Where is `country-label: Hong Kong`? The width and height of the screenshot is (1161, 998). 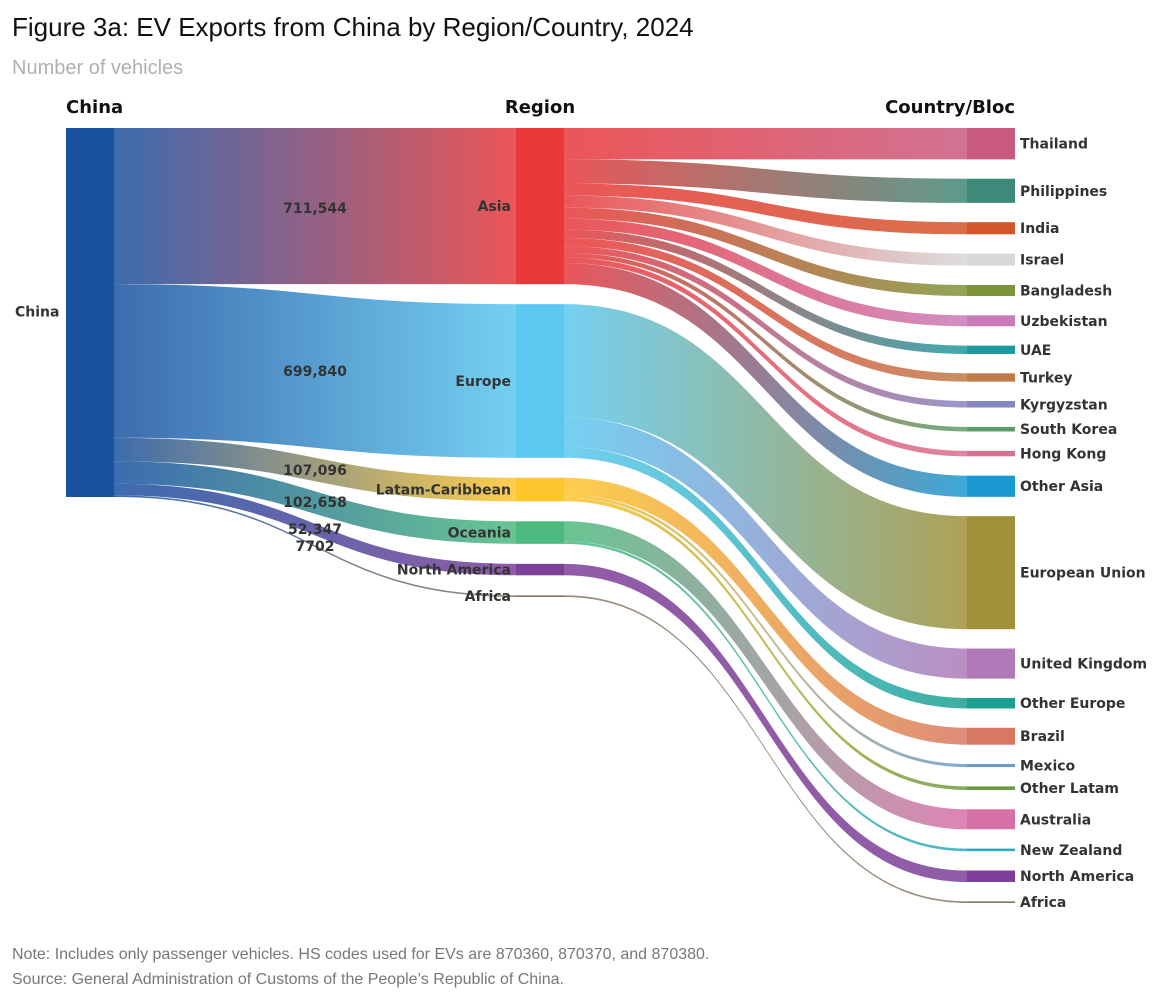
country-label: Hong Kong is located at coordinates (1063, 455).